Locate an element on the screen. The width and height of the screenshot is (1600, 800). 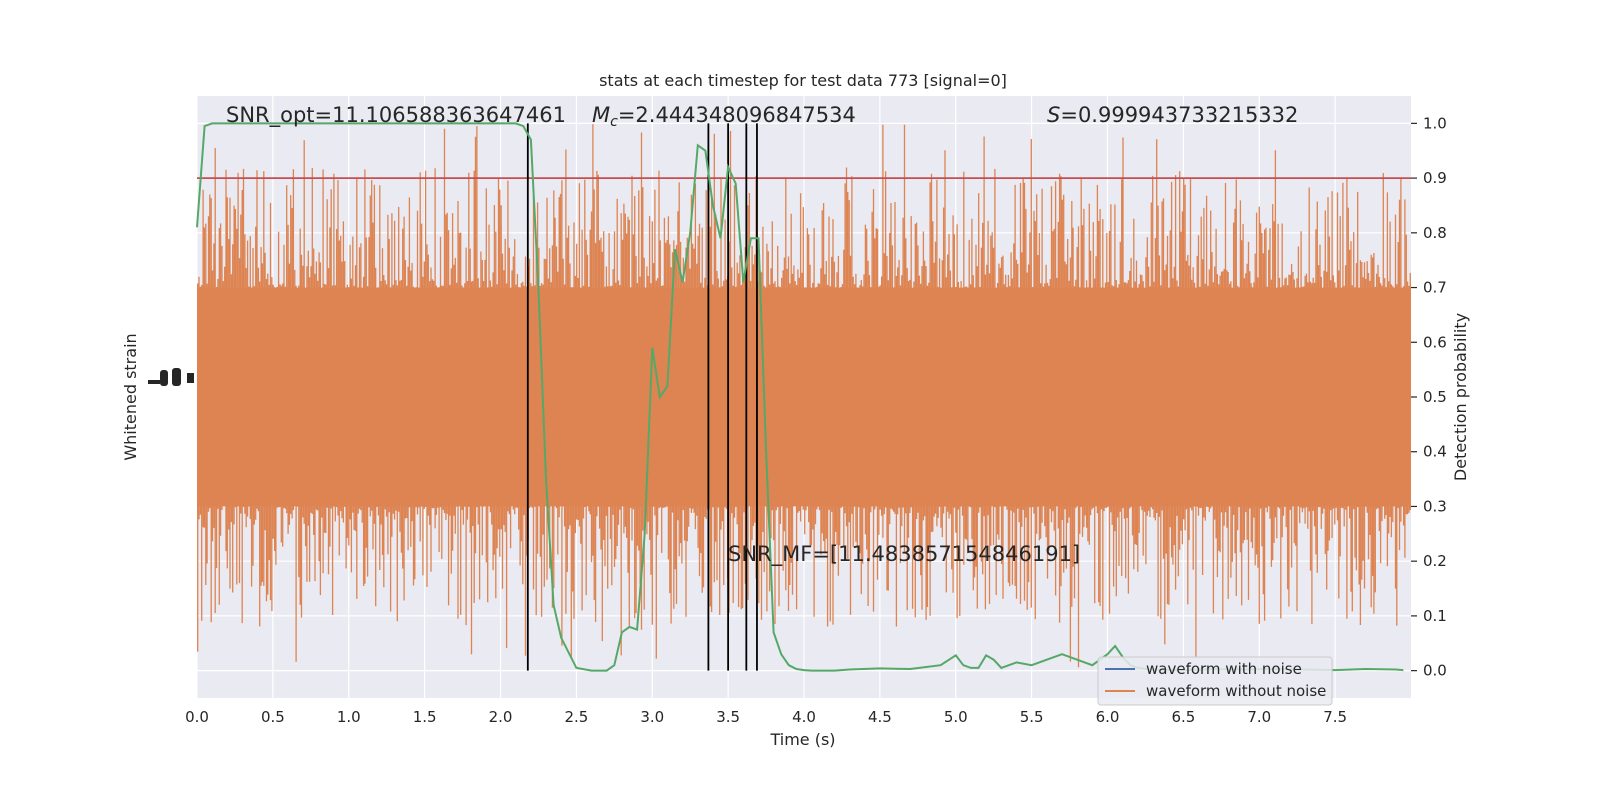
y-tick-label-7: 0.7 is located at coordinates (1435, 288).